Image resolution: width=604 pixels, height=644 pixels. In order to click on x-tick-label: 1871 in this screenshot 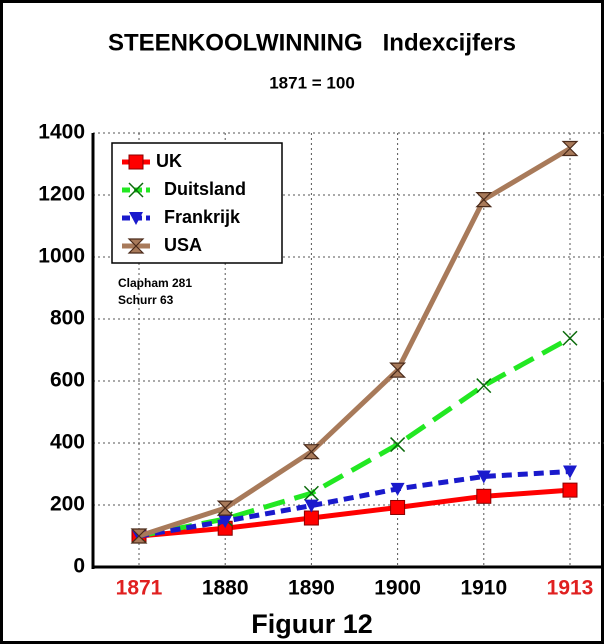, I will do `click(139, 588)`.